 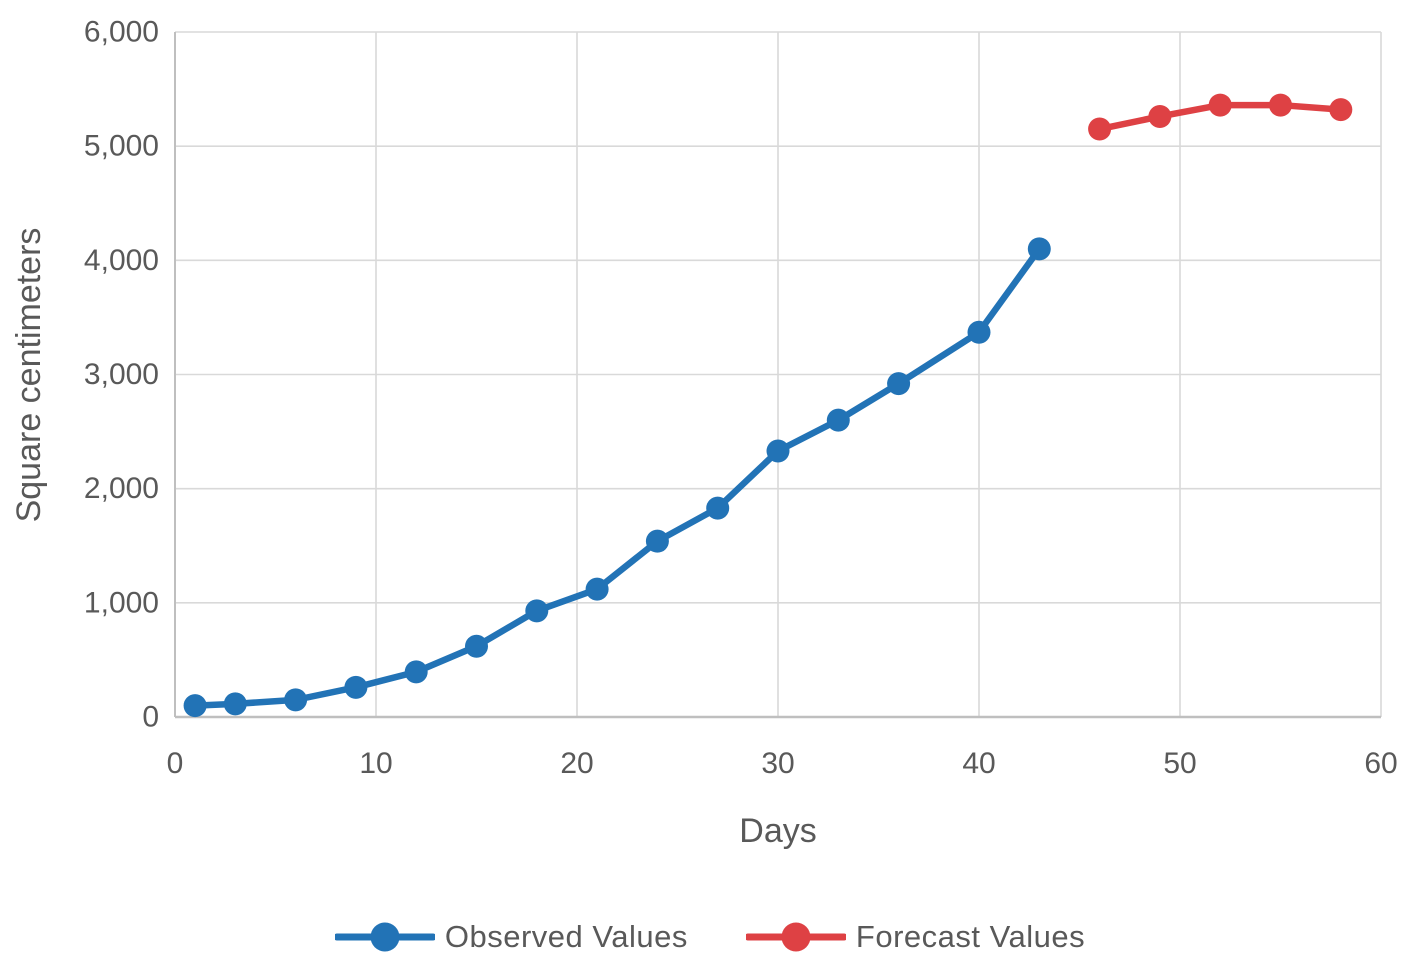 What do you see at coordinates (121, 374) in the screenshot?
I see `y-tick-label-3000: 3,000` at bounding box center [121, 374].